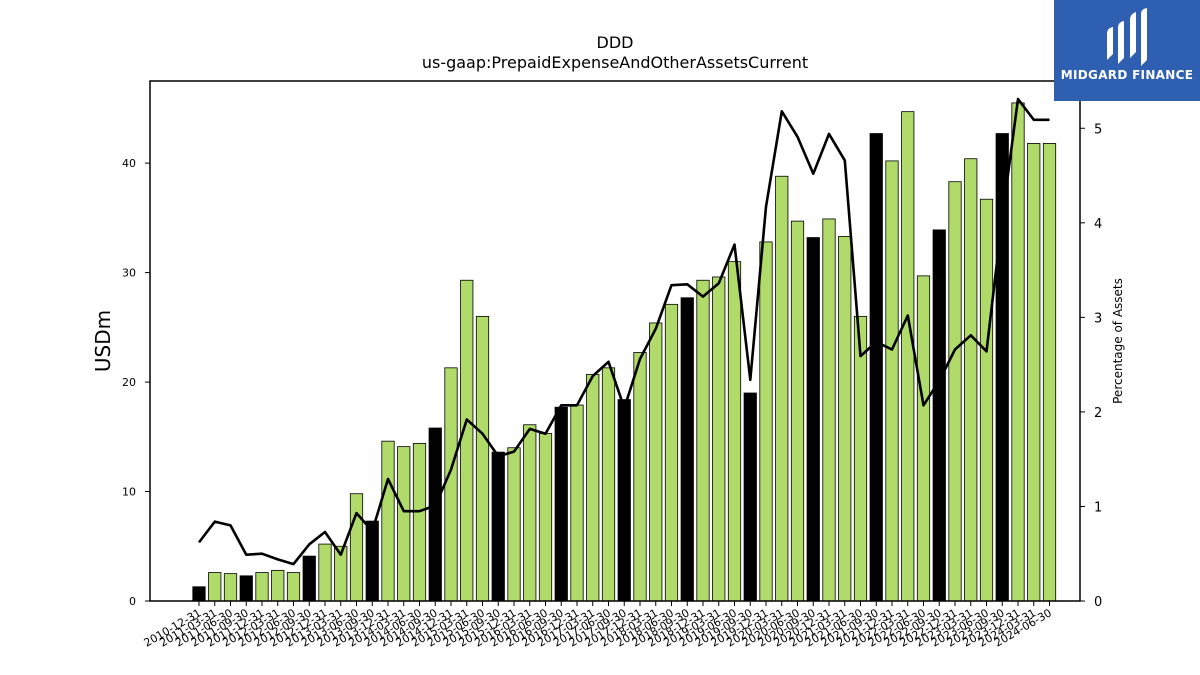 Image resolution: width=1200 pixels, height=675 pixels. I want to click on y2-tick-label: 3, so click(1098, 318).